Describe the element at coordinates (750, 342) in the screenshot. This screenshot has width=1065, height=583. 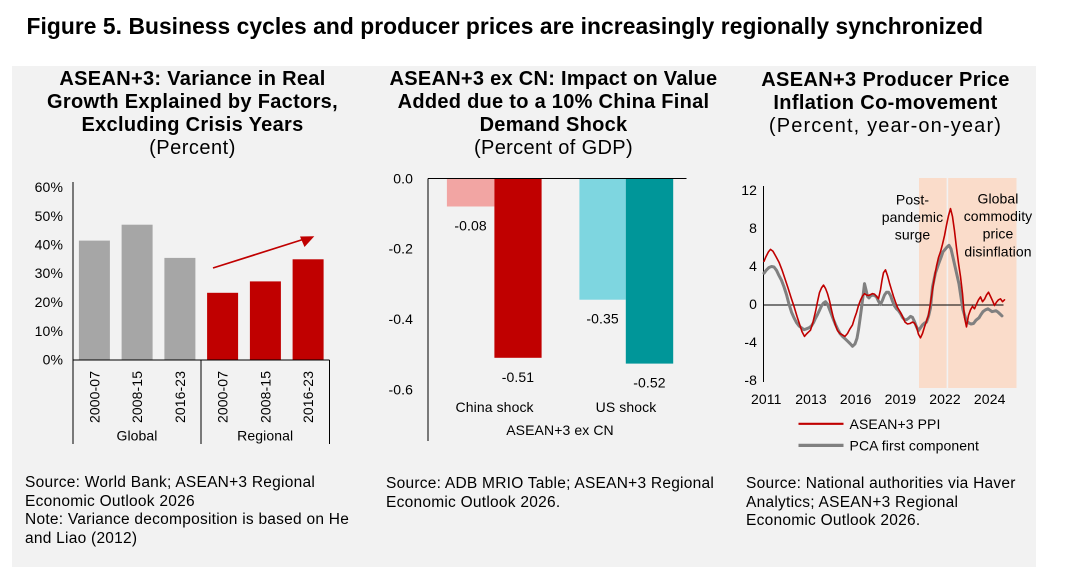
I see `svg-text: -4` at that location.